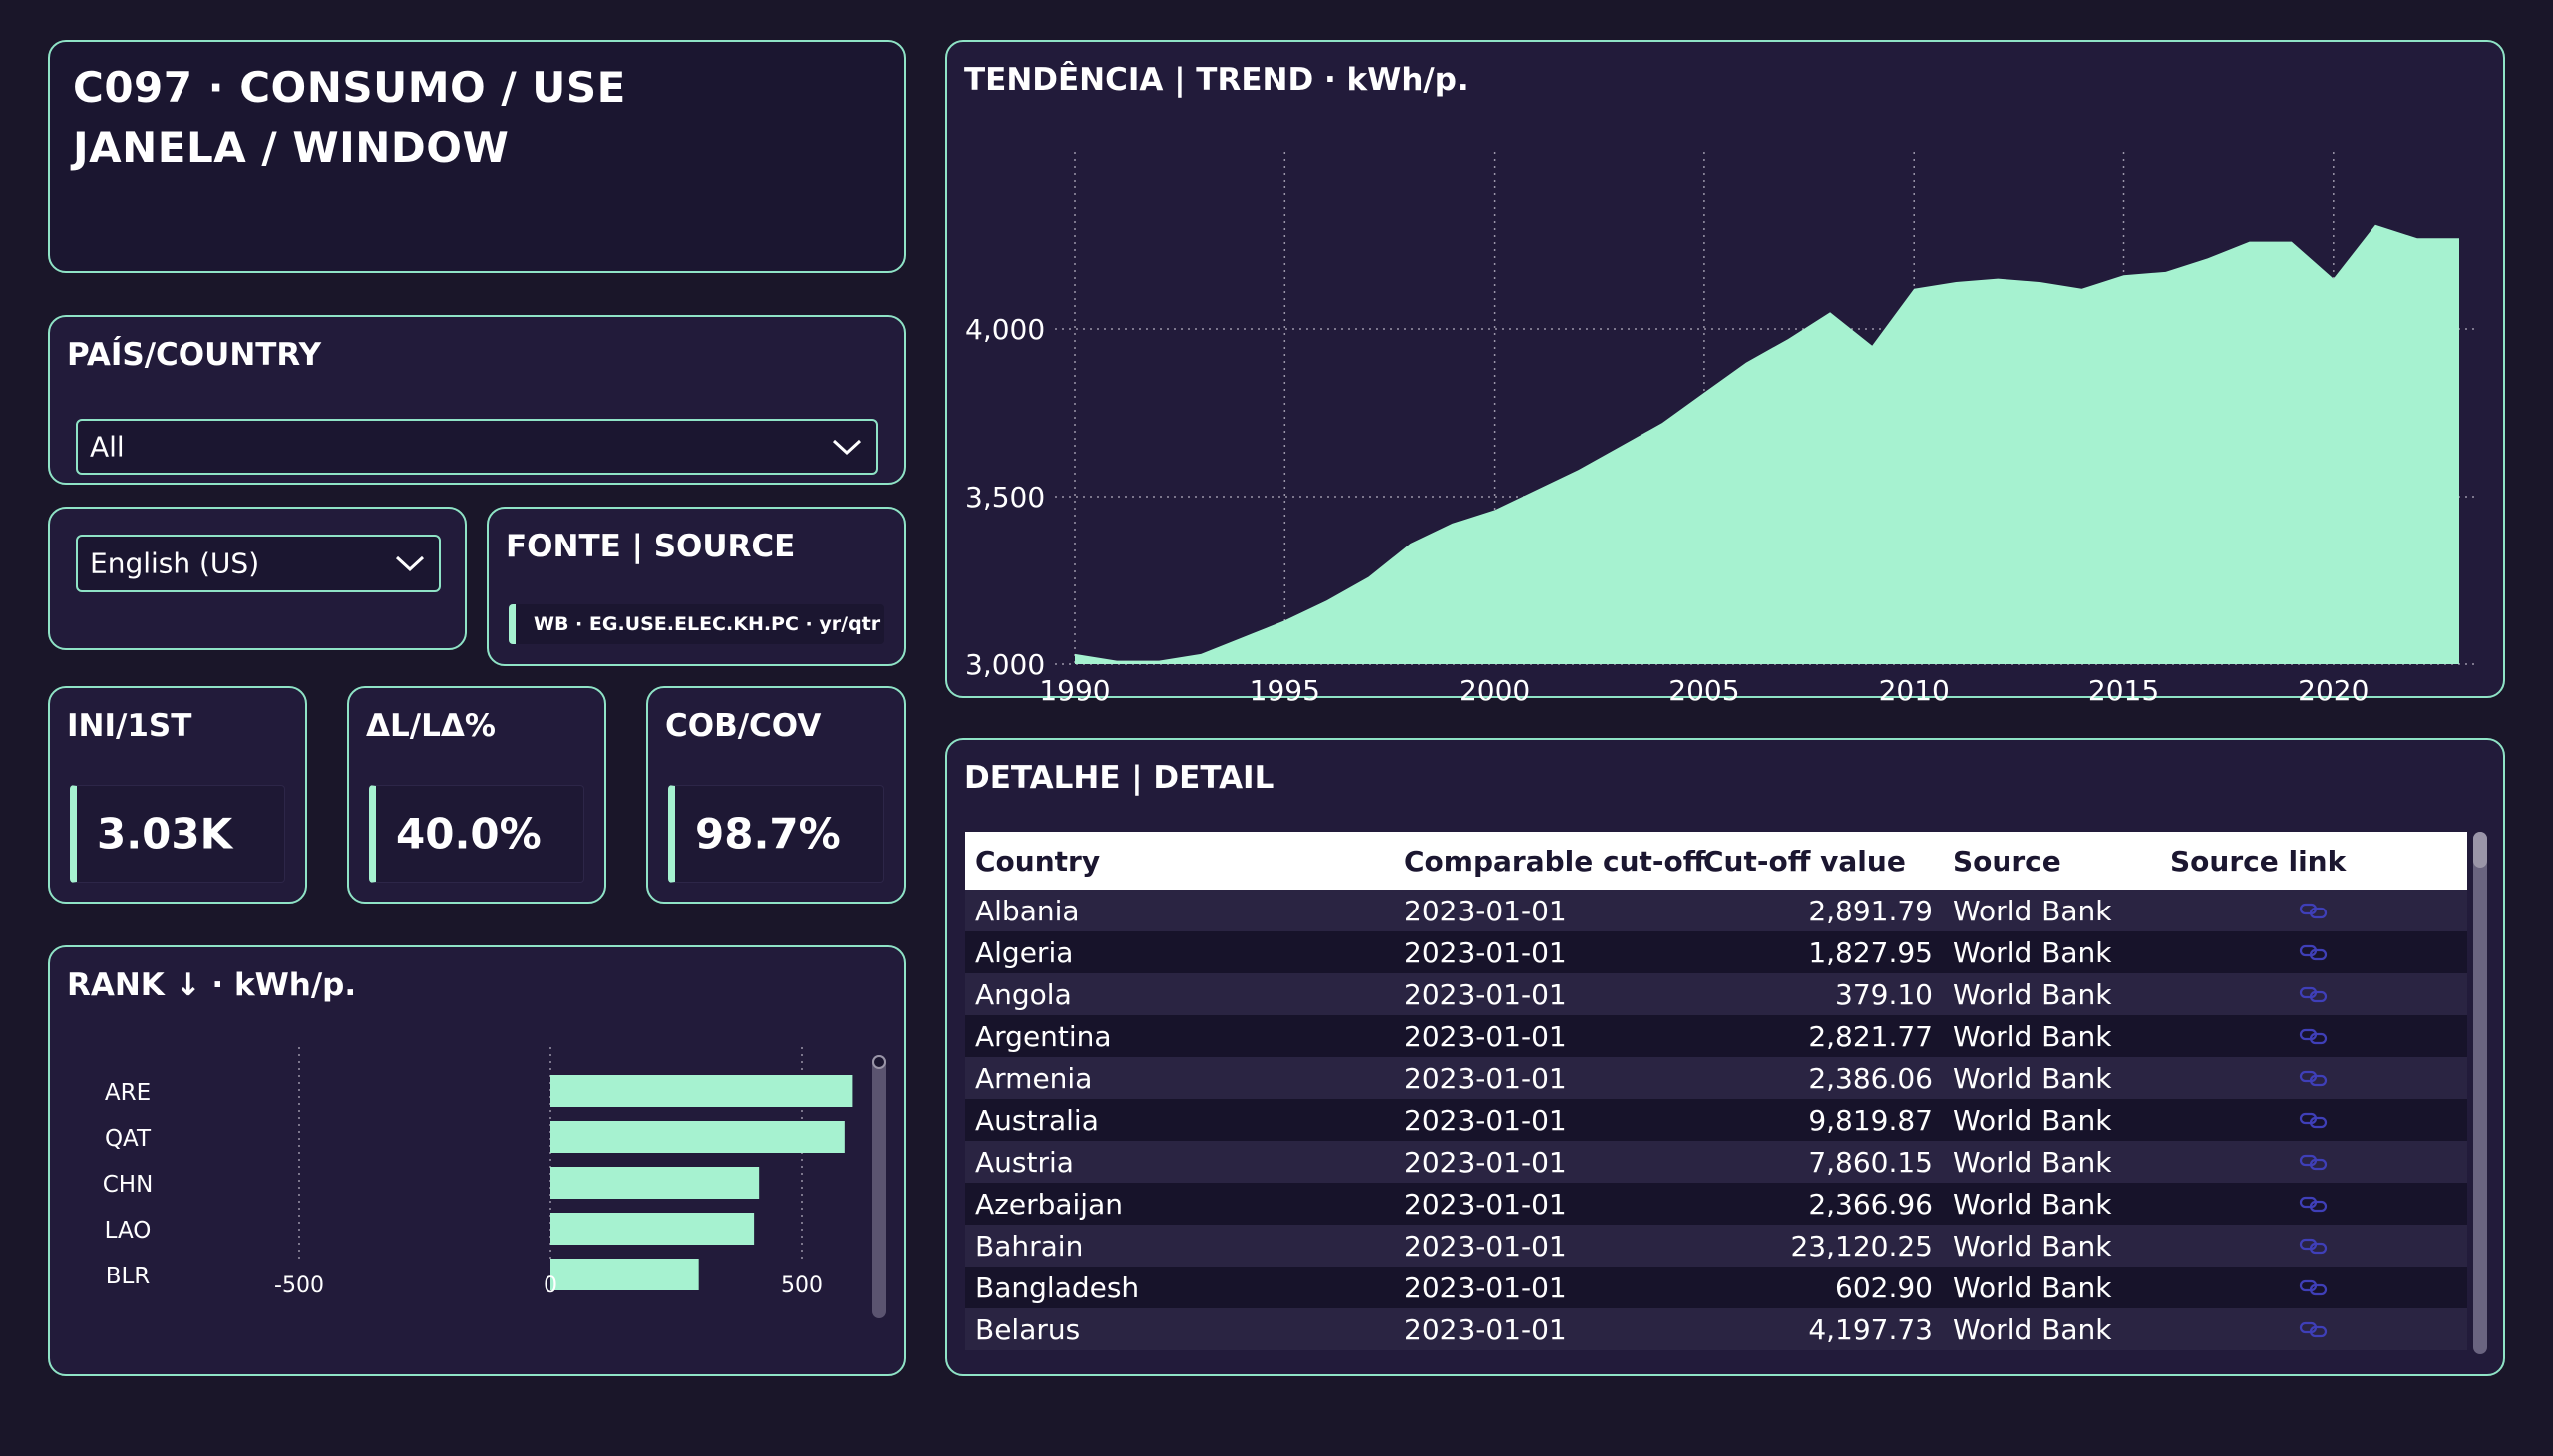 The height and width of the screenshot is (1456, 2553). Describe the element at coordinates (299, 1286) in the screenshot. I see `rank-x-tick-label: -500` at that location.